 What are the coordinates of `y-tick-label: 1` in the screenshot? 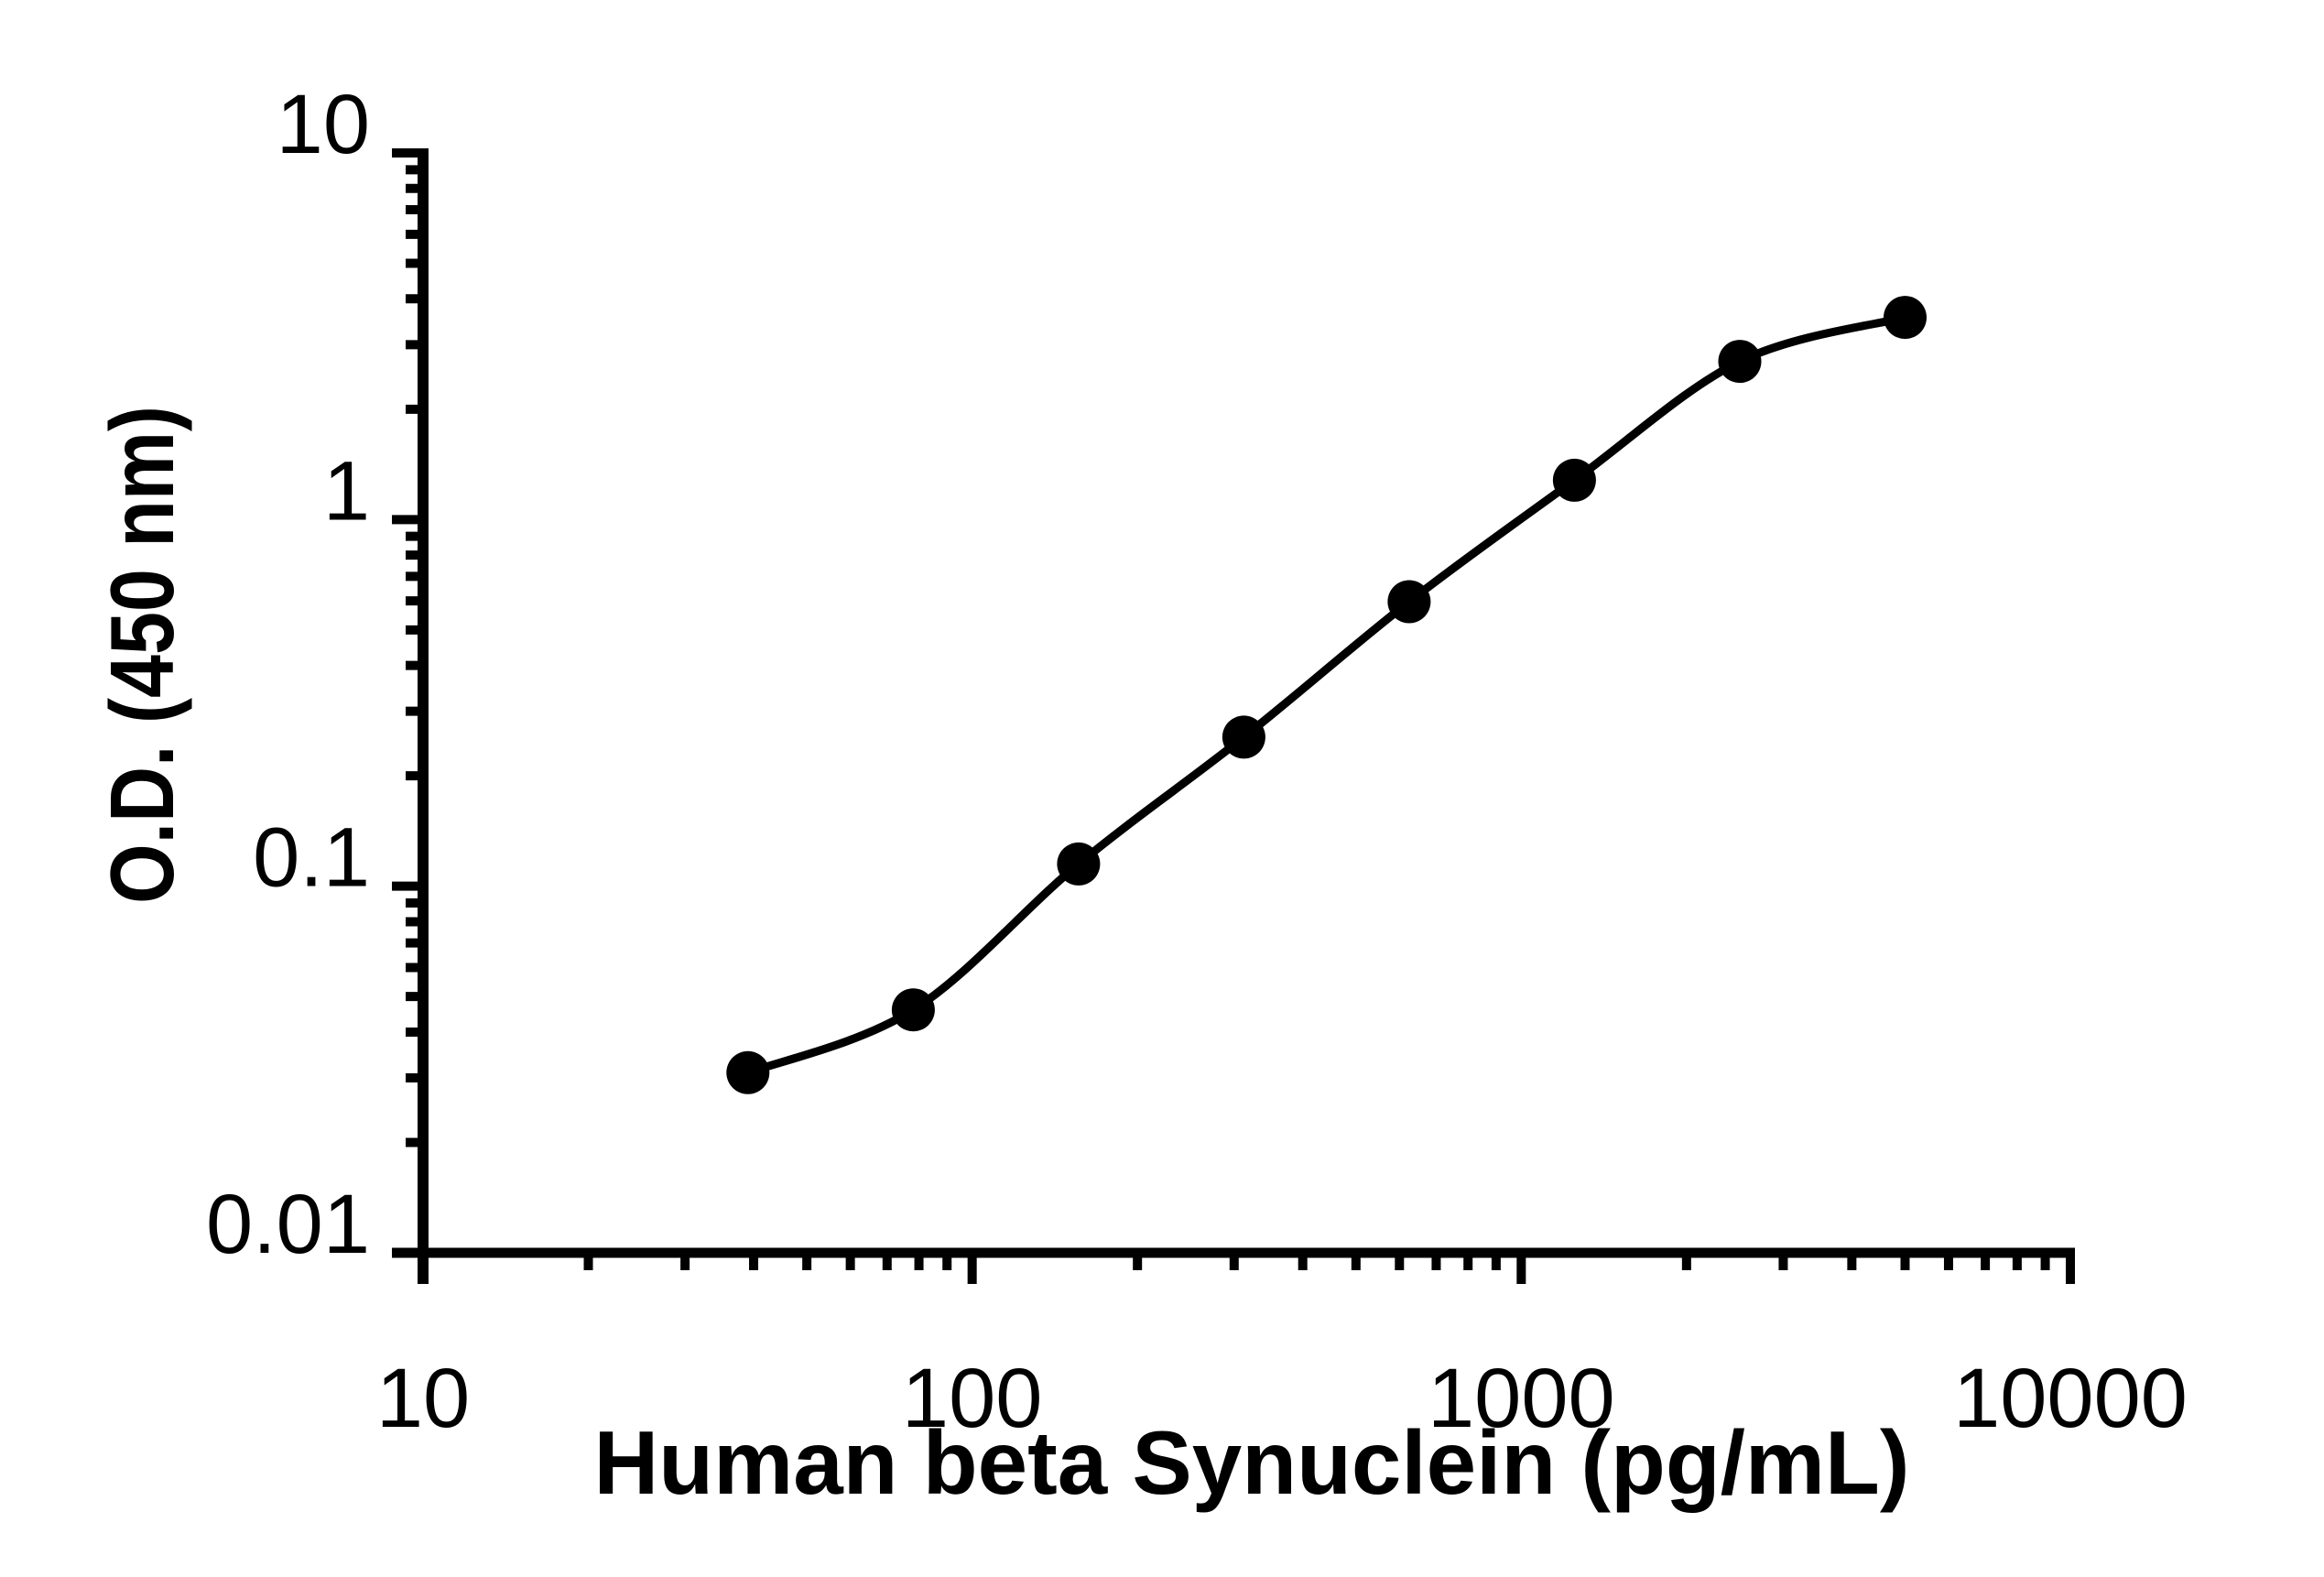 It's located at (346, 491).